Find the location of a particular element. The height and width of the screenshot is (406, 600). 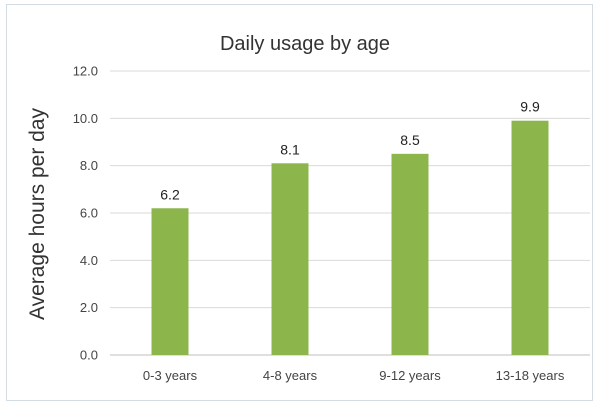

chart-title: Daily usage by age is located at coordinates (305, 44).